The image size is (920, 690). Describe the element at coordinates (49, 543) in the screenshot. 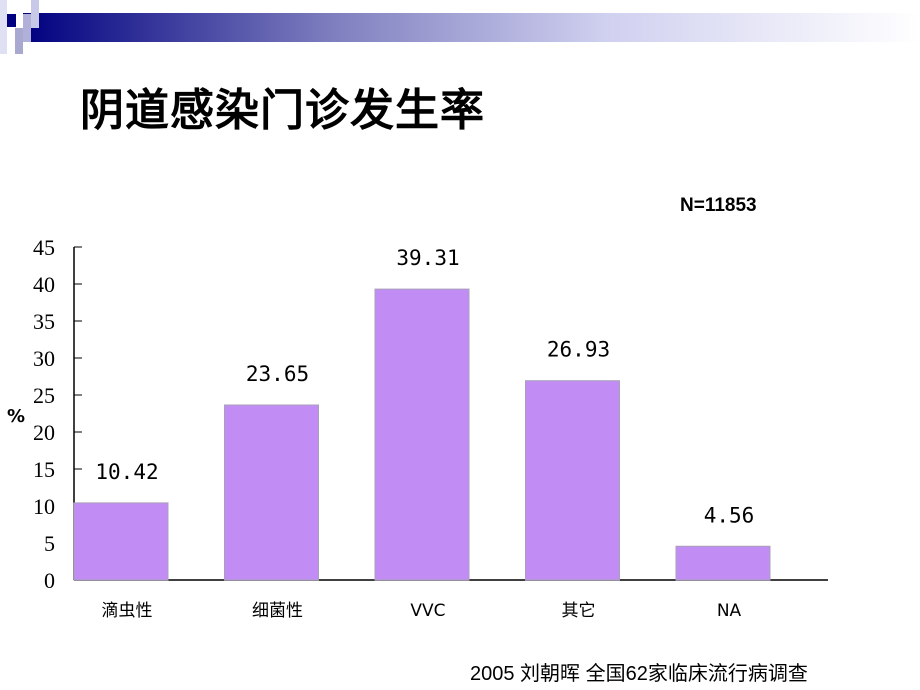

I see `y-tick-label: 5` at that location.